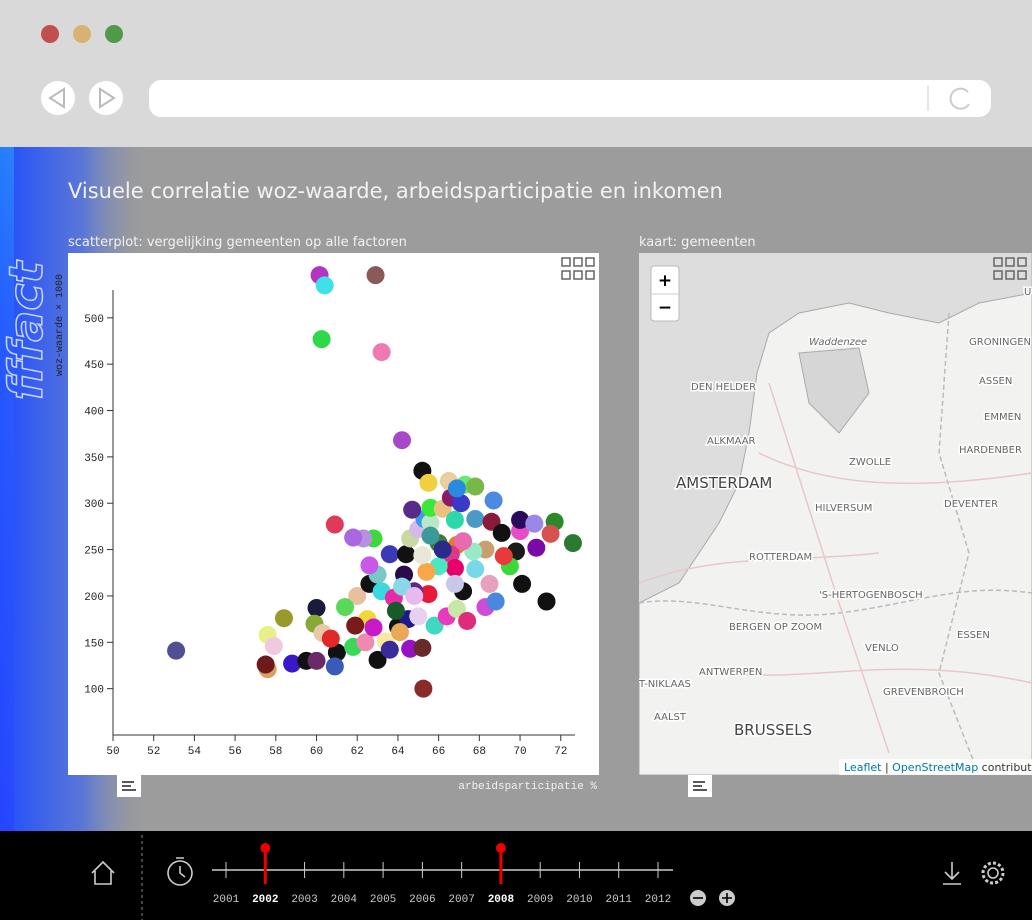 The width and height of the screenshot is (1032, 920). I want to click on y-tick-label: 450, so click(94, 366).